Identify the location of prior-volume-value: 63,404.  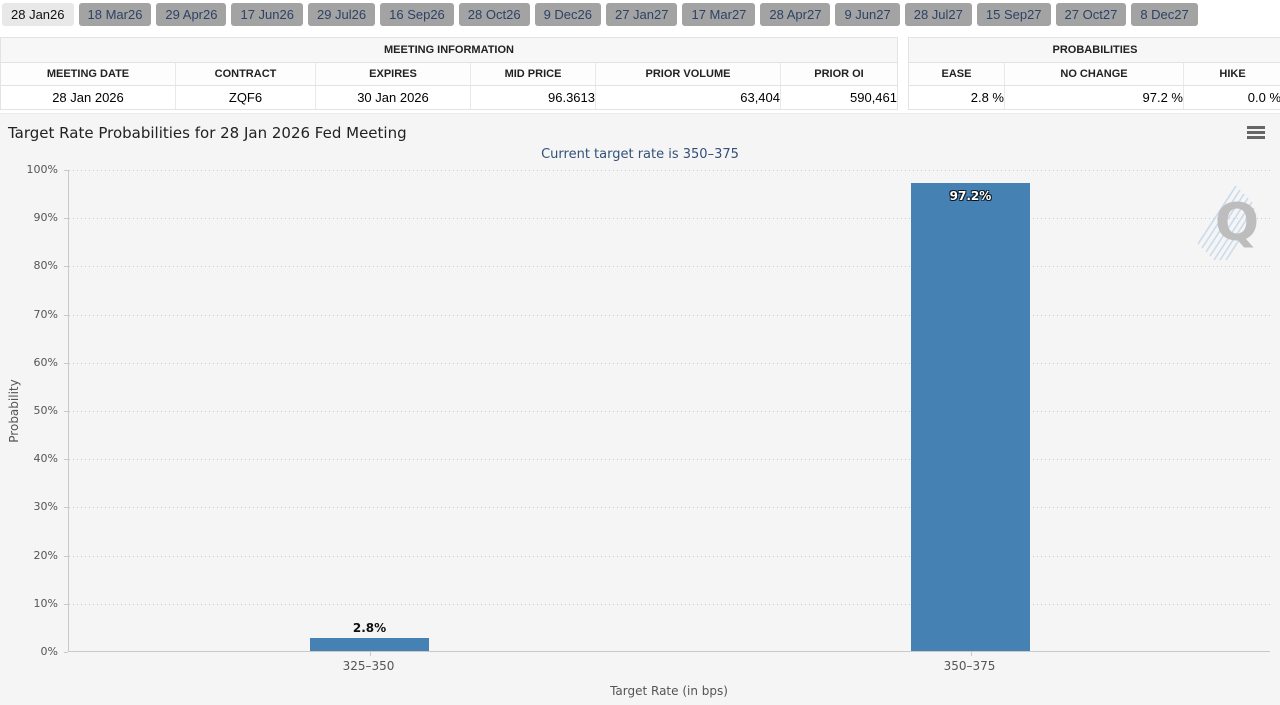
(688, 98).